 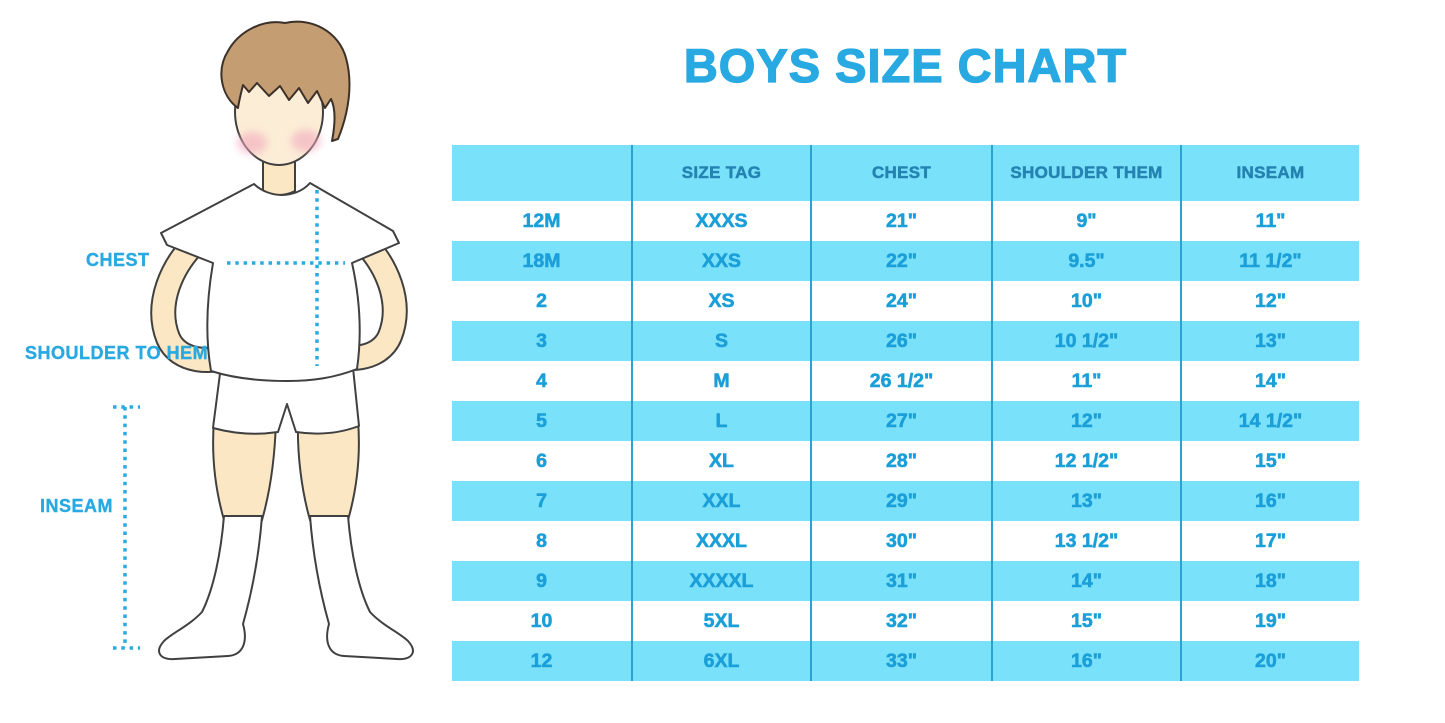 What do you see at coordinates (722, 341) in the screenshot?
I see `table-cell: S` at bounding box center [722, 341].